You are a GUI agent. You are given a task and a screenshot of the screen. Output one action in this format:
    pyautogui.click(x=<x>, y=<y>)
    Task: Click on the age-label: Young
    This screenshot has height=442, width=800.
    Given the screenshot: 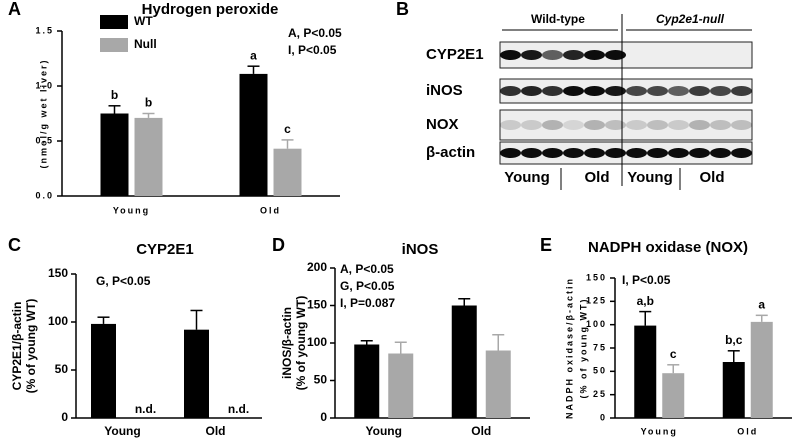 What is the action you would take?
    pyautogui.click(x=527, y=177)
    